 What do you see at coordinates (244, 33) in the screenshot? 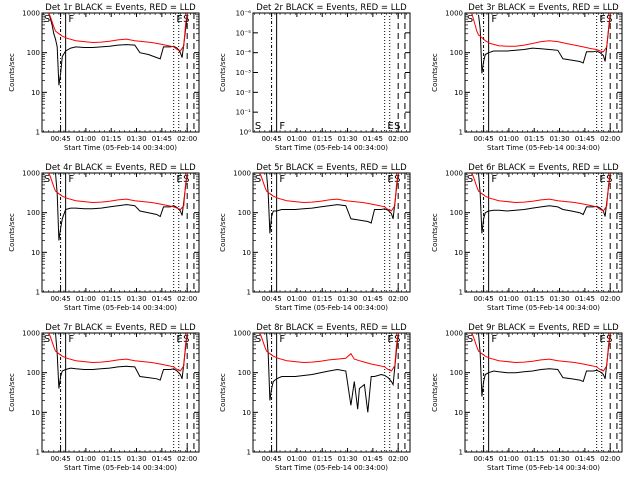
I see `y-tick-label: 10⁻⁵` at bounding box center [244, 33].